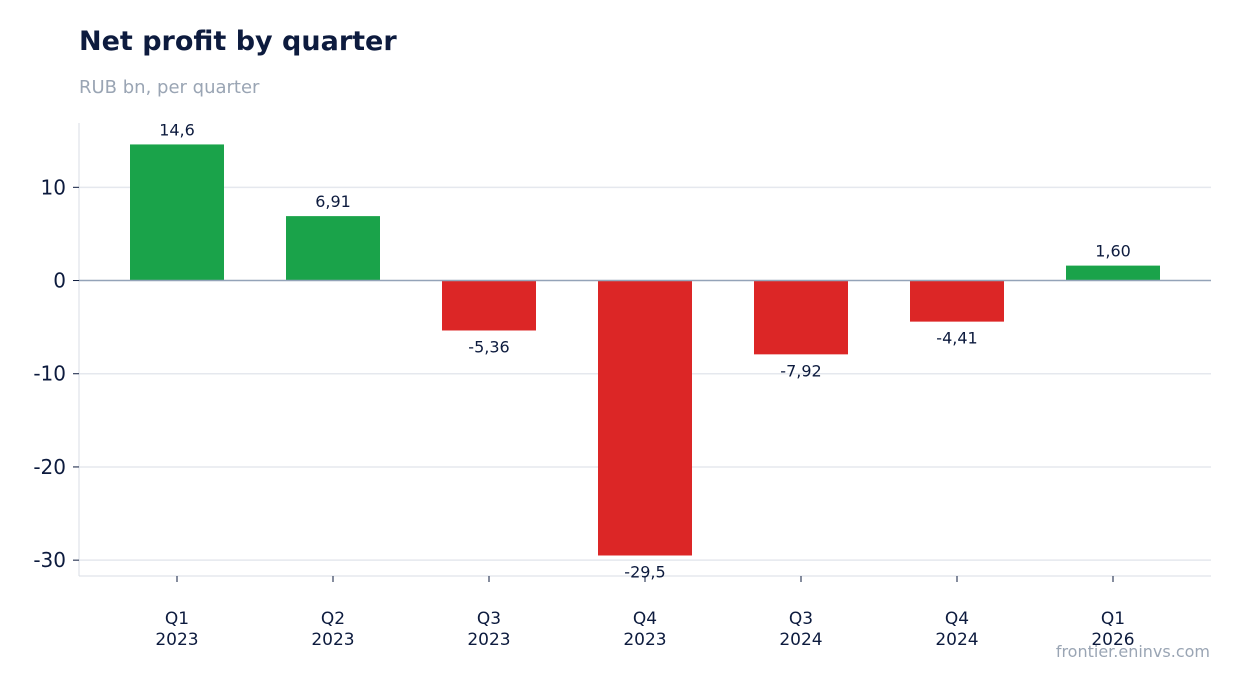  What do you see at coordinates (53, 187) in the screenshot?
I see `y-tick-label: 10` at bounding box center [53, 187].